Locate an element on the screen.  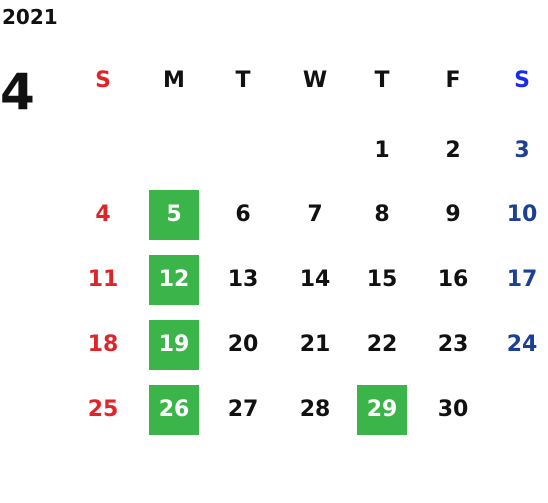
day-cell: 25 is located at coordinates (103, 409).